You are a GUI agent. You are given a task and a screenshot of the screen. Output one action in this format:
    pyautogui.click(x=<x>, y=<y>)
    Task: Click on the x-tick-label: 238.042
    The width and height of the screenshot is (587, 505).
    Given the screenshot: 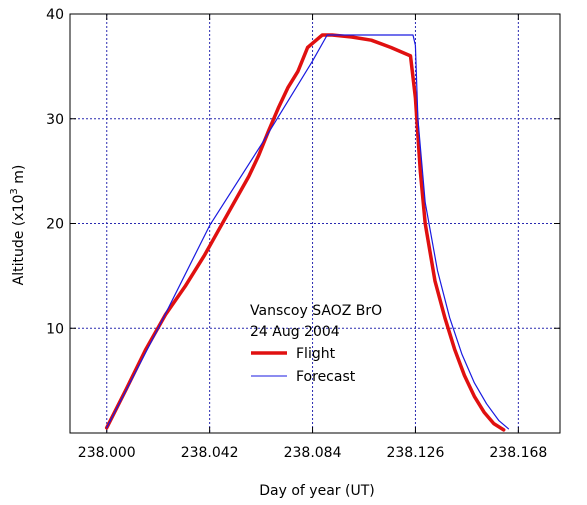 What is the action you would take?
    pyautogui.click(x=210, y=453)
    